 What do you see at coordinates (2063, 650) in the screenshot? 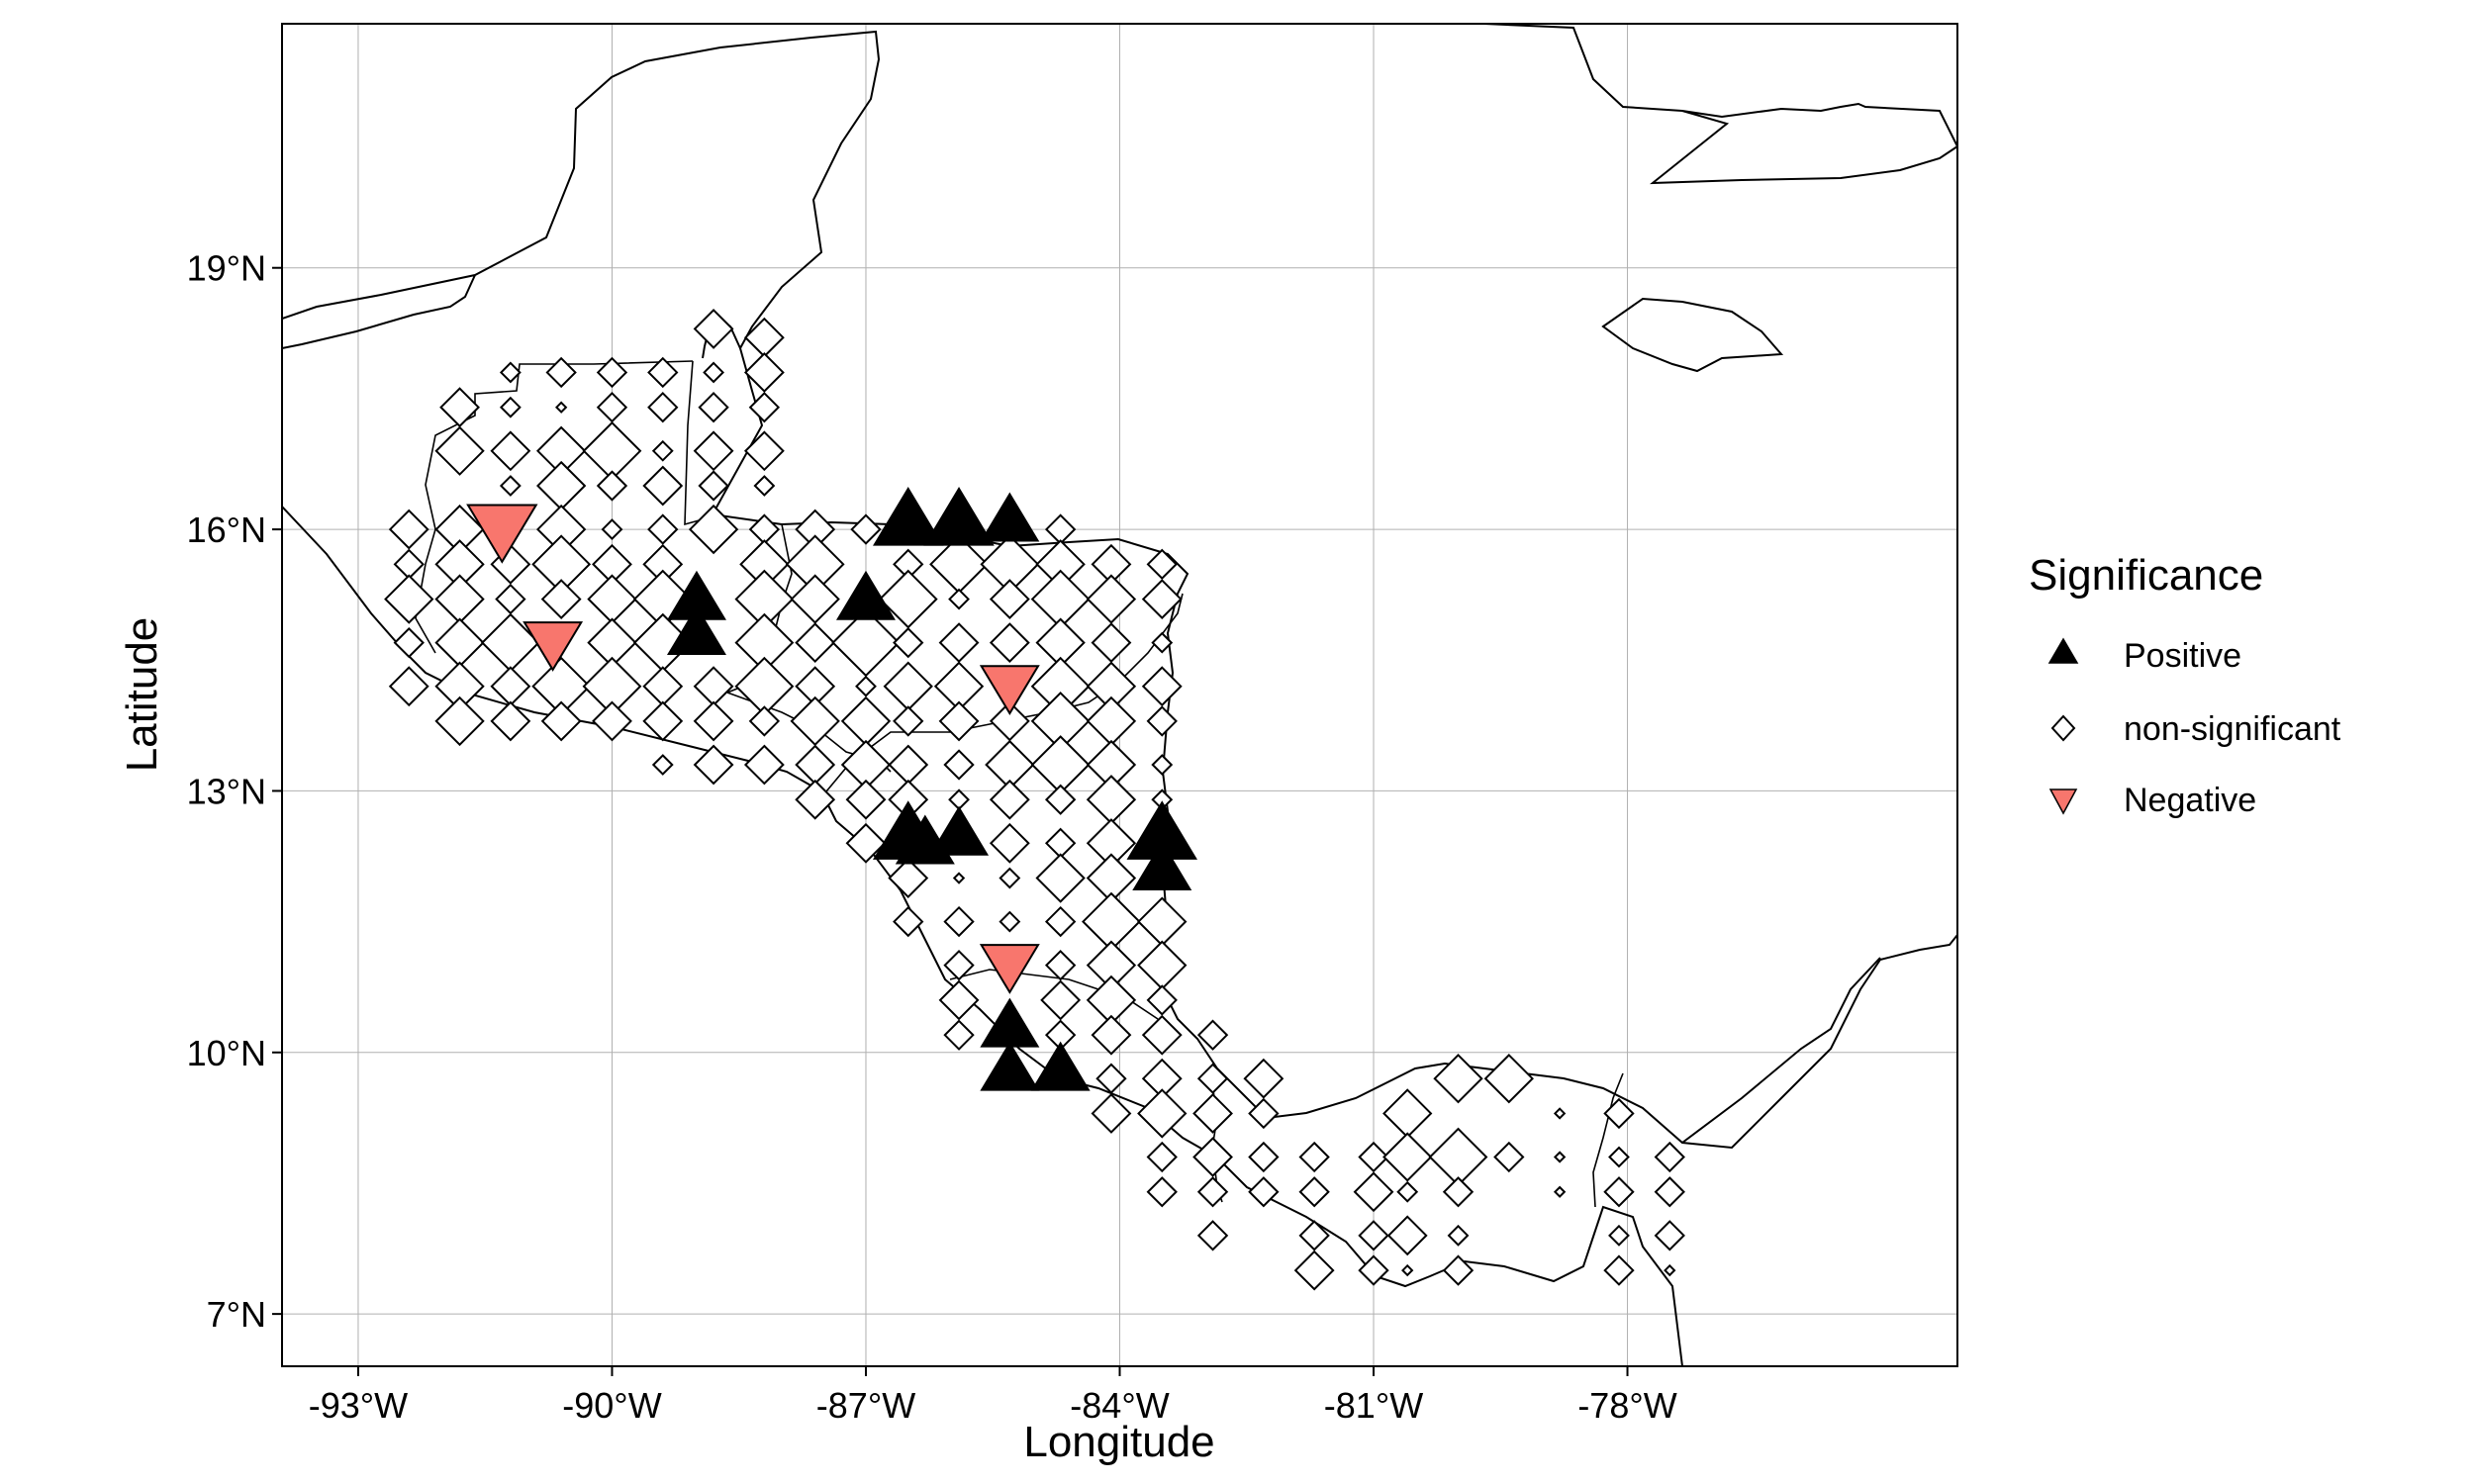
I see `legend-key-positive` at bounding box center [2063, 650].